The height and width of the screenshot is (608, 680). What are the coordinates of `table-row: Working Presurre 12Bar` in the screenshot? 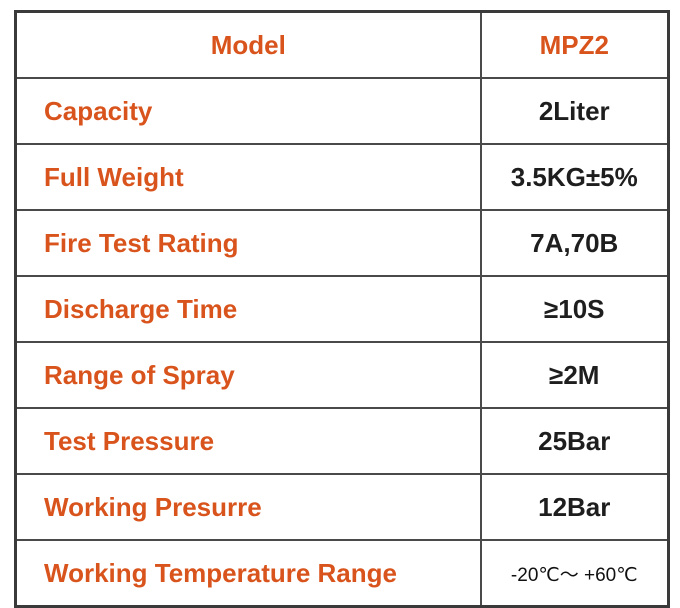 It's located at (342, 507).